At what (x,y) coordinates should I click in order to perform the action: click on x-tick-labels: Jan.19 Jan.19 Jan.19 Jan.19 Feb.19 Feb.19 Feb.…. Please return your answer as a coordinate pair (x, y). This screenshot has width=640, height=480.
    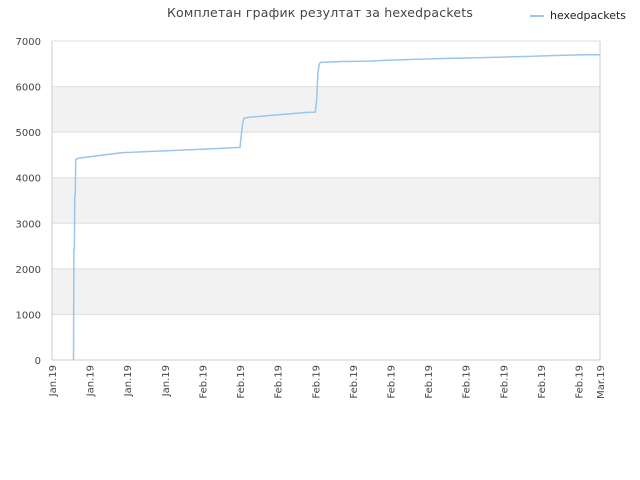
    Looking at the image, I should click on (327, 382).